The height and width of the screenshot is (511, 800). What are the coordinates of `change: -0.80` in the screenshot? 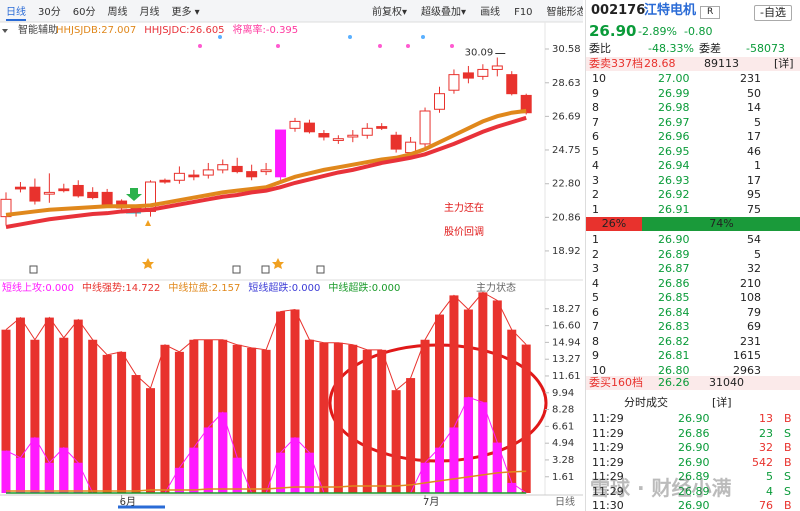 It's located at (698, 31).